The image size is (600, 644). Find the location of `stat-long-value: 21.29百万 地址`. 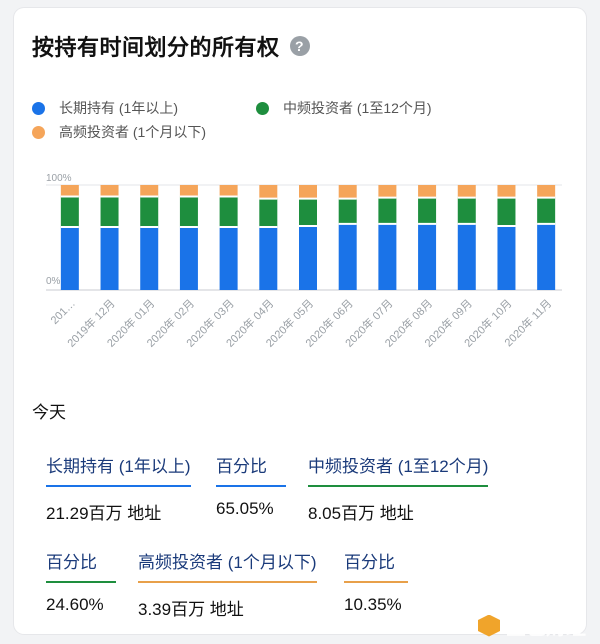

stat-long-value: 21.29百万 地址 is located at coordinates (104, 513).